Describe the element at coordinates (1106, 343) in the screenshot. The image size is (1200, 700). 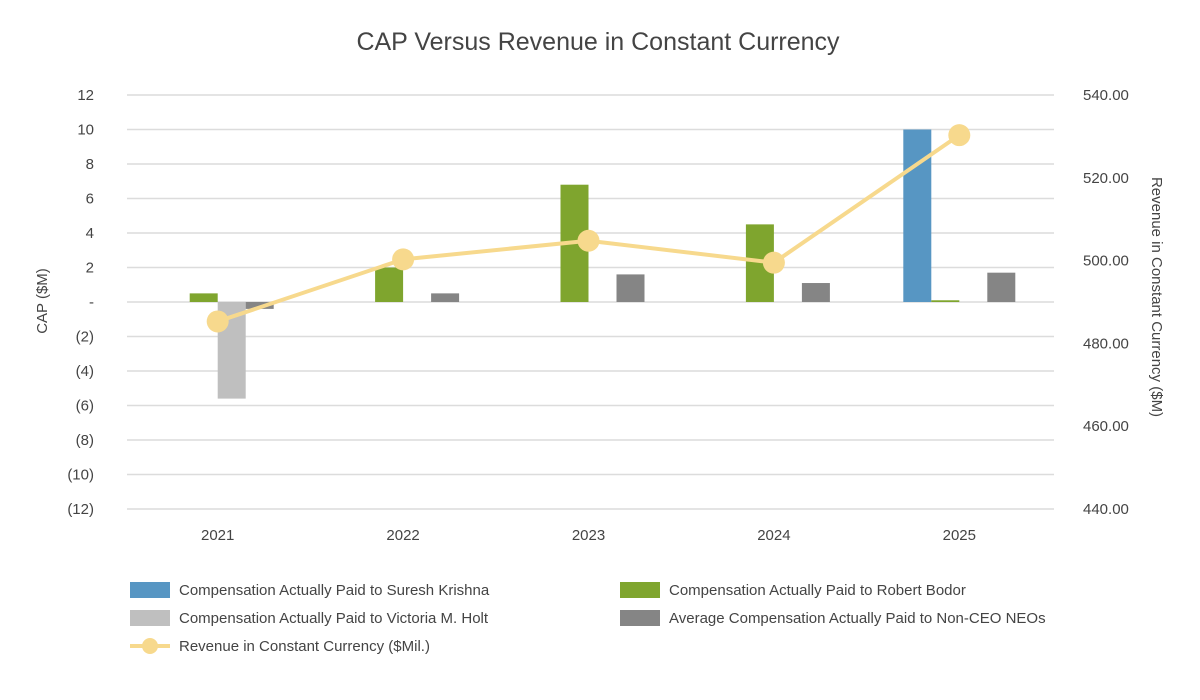
I see `y2-tick-label: 480.00` at that location.